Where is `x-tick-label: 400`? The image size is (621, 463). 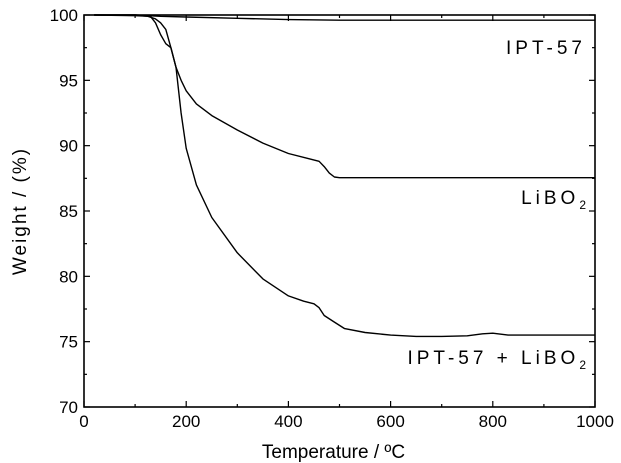
x-tick-label: 400 is located at coordinates (288, 421).